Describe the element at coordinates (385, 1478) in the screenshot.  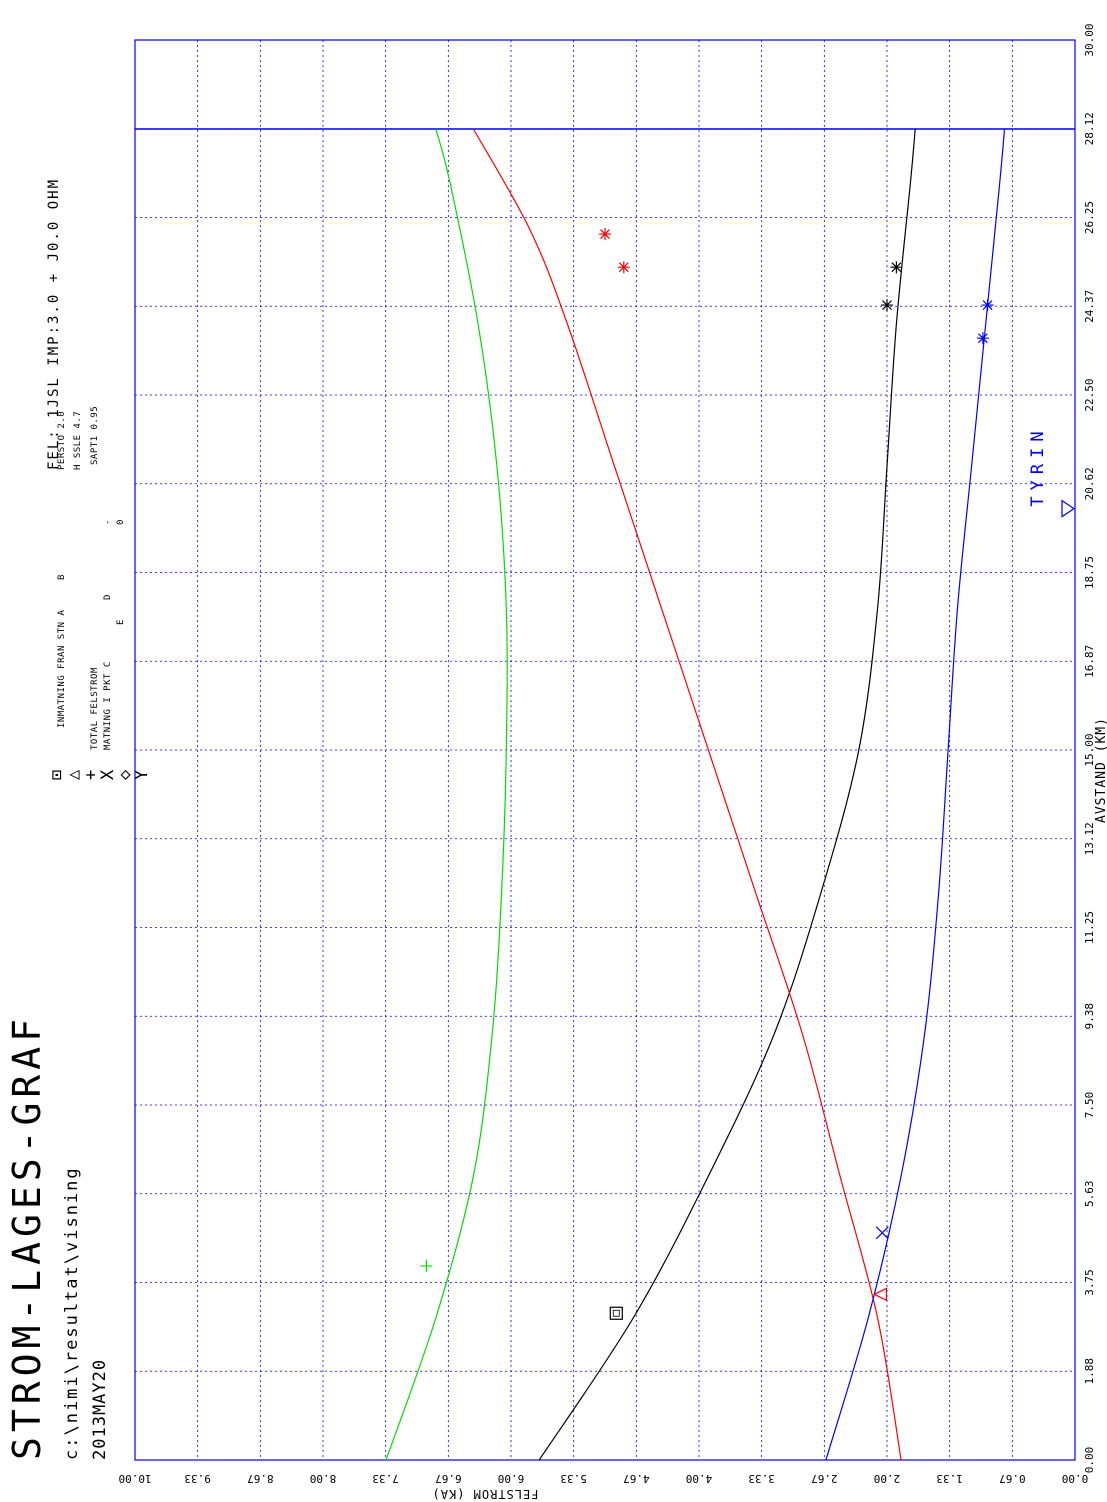
I see `y-tick-label: 7.33` at that location.